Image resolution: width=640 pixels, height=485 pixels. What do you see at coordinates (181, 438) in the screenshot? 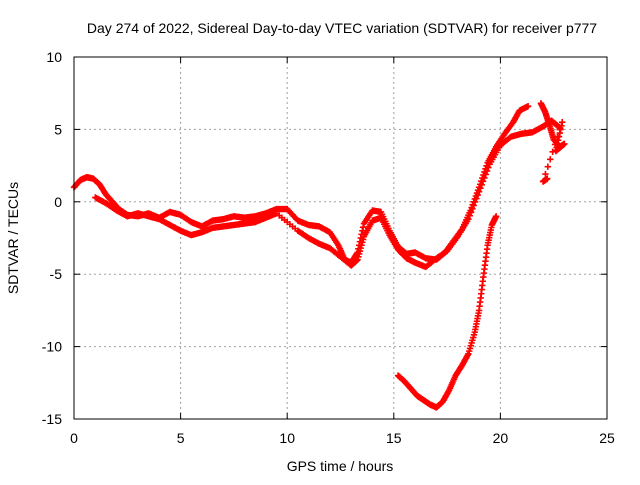
I see `x-tick-label: 5` at bounding box center [181, 438].